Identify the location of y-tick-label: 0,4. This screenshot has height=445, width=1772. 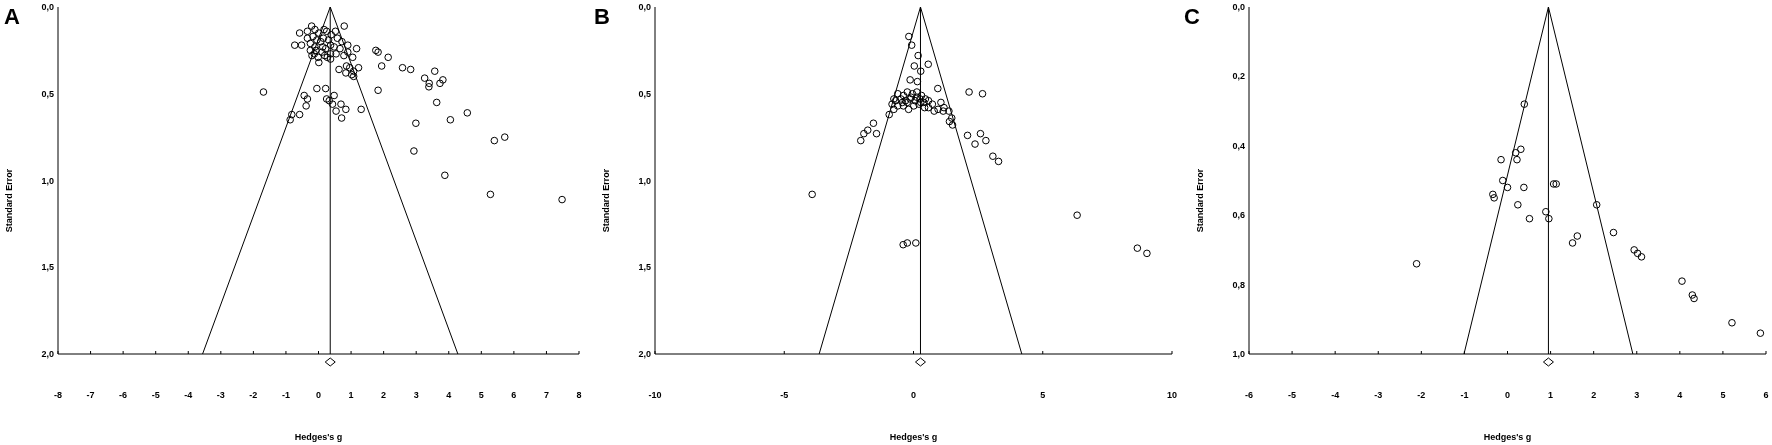
(1238, 145).